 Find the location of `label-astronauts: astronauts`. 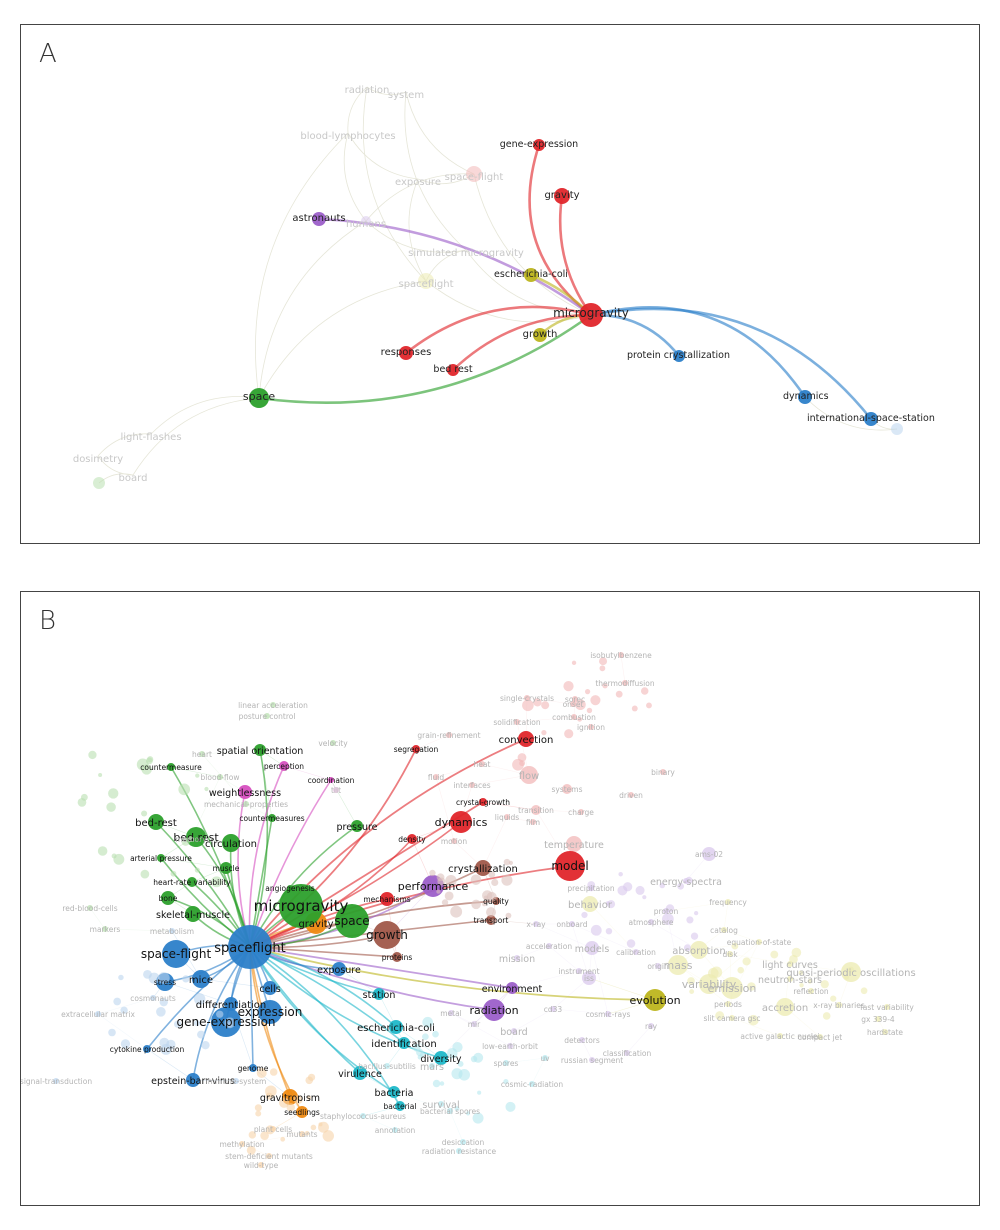

label-astronauts: astronauts is located at coordinates (318, 218).